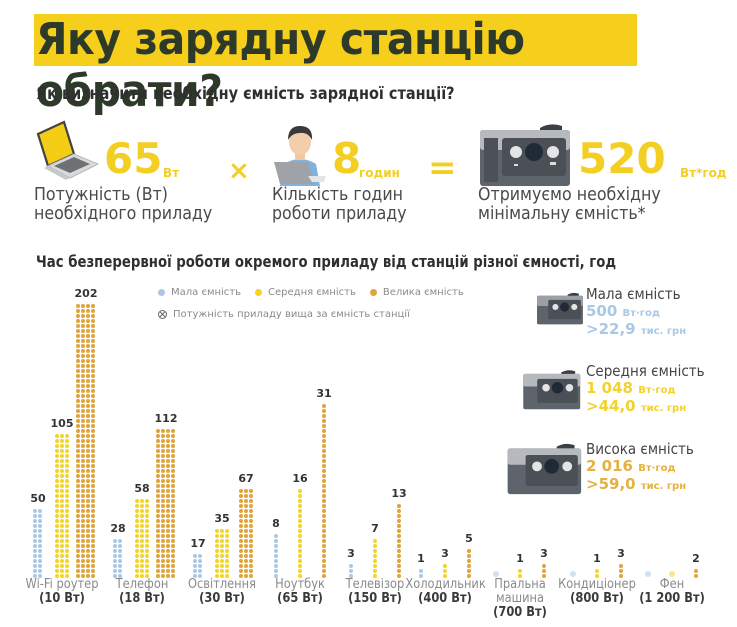 This screenshot has width=737, height=627. I want to click on title-band, so click(335, 40).